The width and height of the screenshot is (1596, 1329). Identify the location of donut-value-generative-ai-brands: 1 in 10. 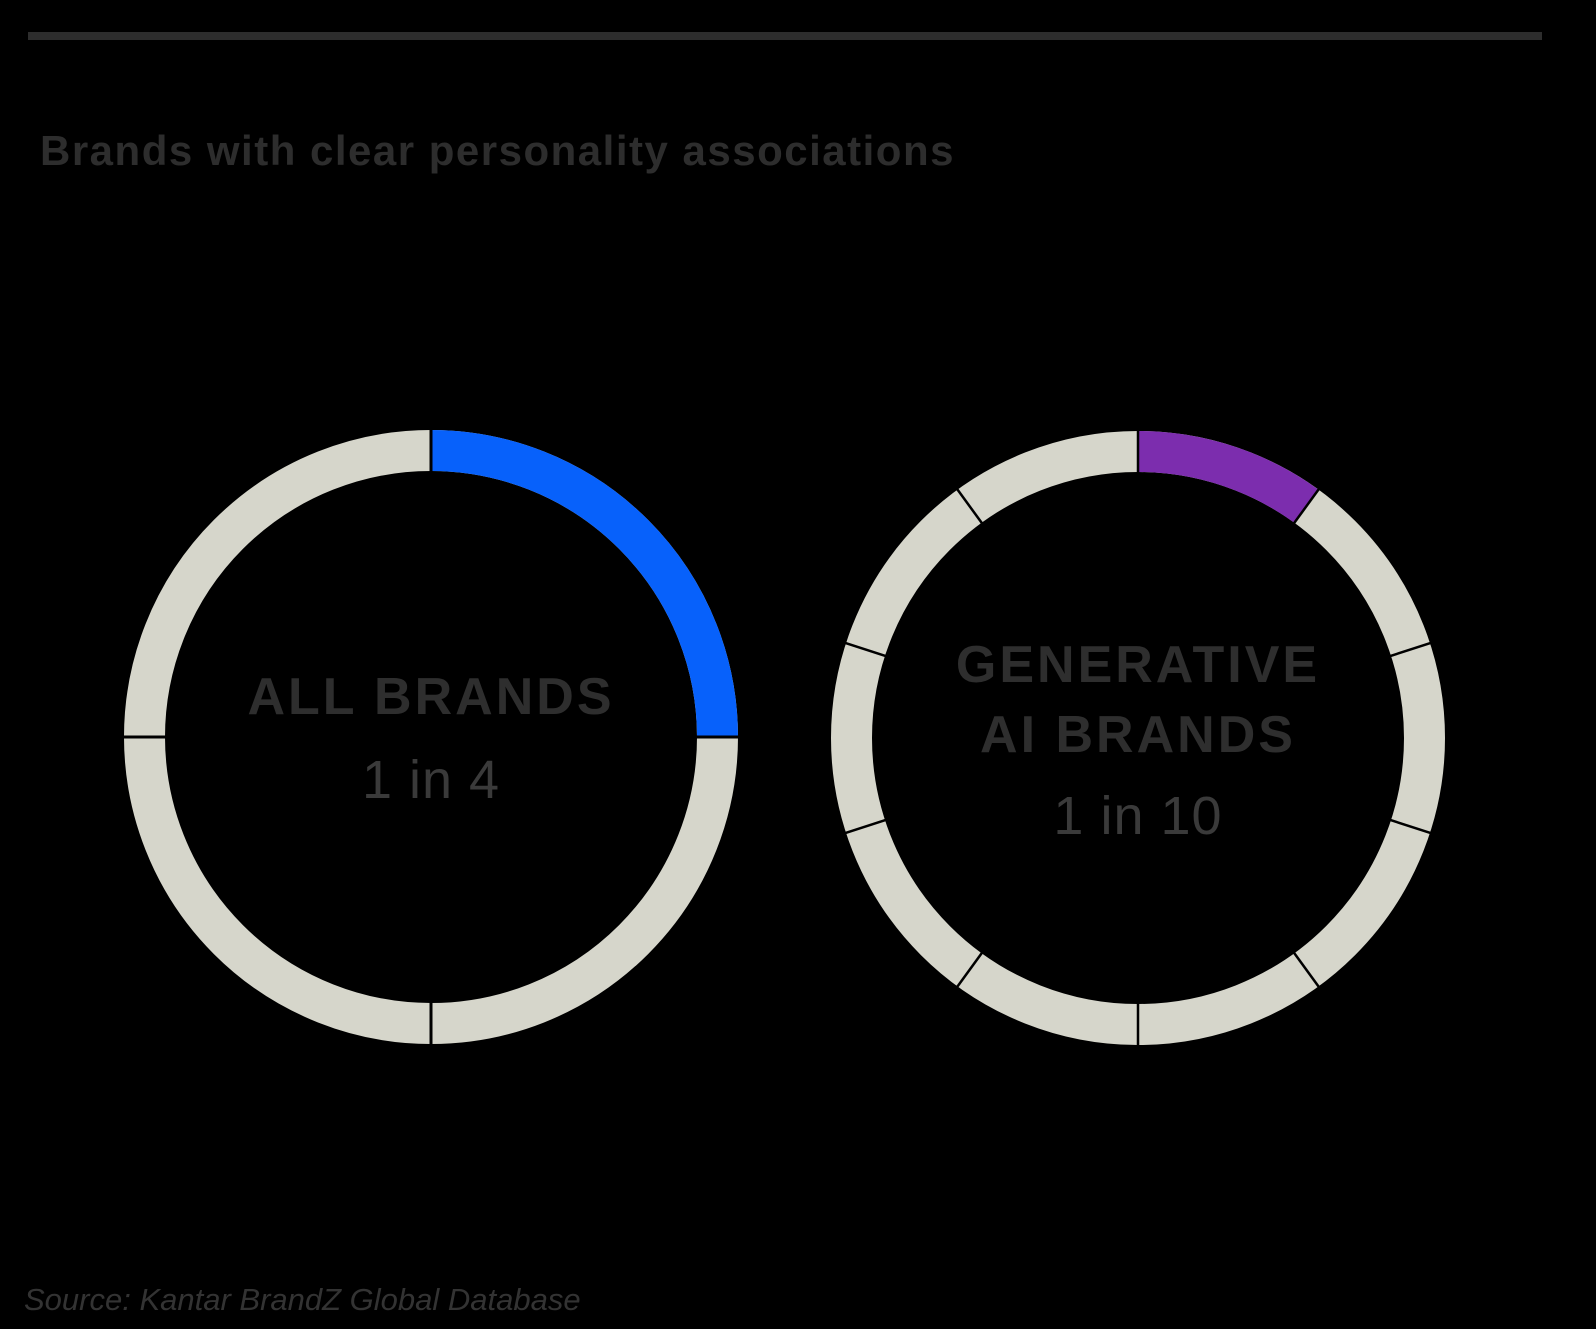
(1138, 816).